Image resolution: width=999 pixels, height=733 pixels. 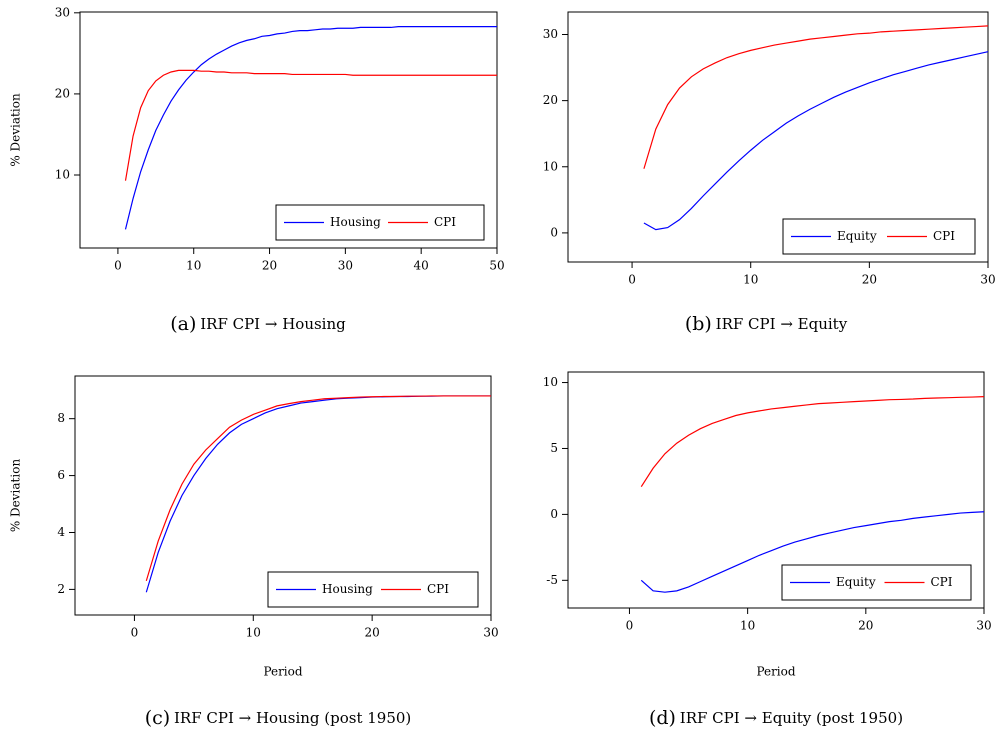 What do you see at coordinates (552, 580) in the screenshot?
I see `y-tick-label: -5` at bounding box center [552, 580].